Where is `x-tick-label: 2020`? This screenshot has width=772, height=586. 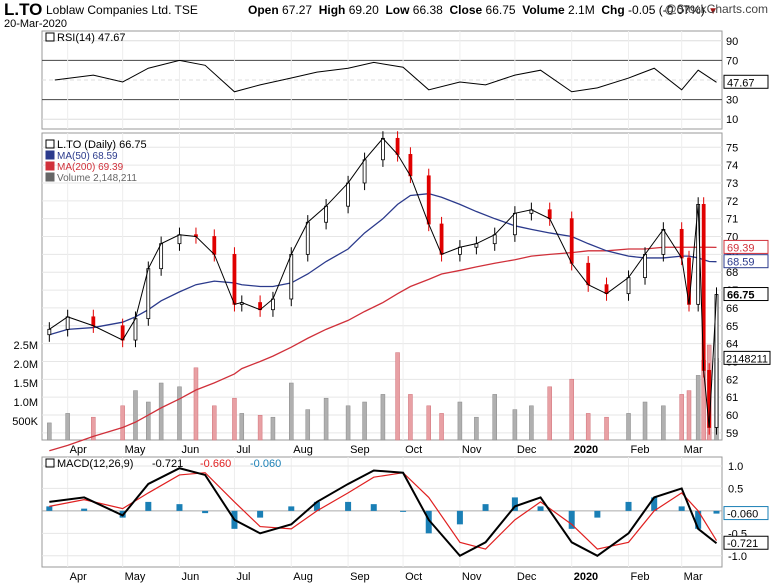
x-tick-label: 2020 is located at coordinates (586, 450).